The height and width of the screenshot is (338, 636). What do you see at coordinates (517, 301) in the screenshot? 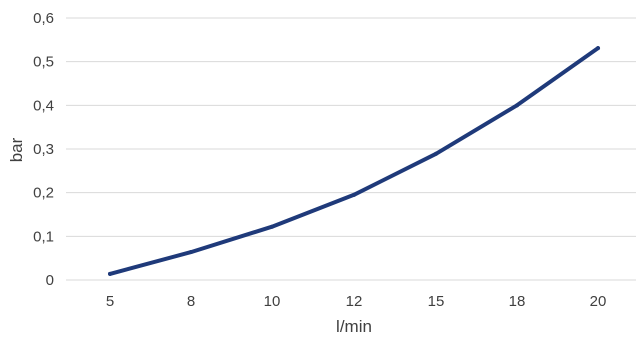
I see `x-tick-label: 18` at bounding box center [517, 301].